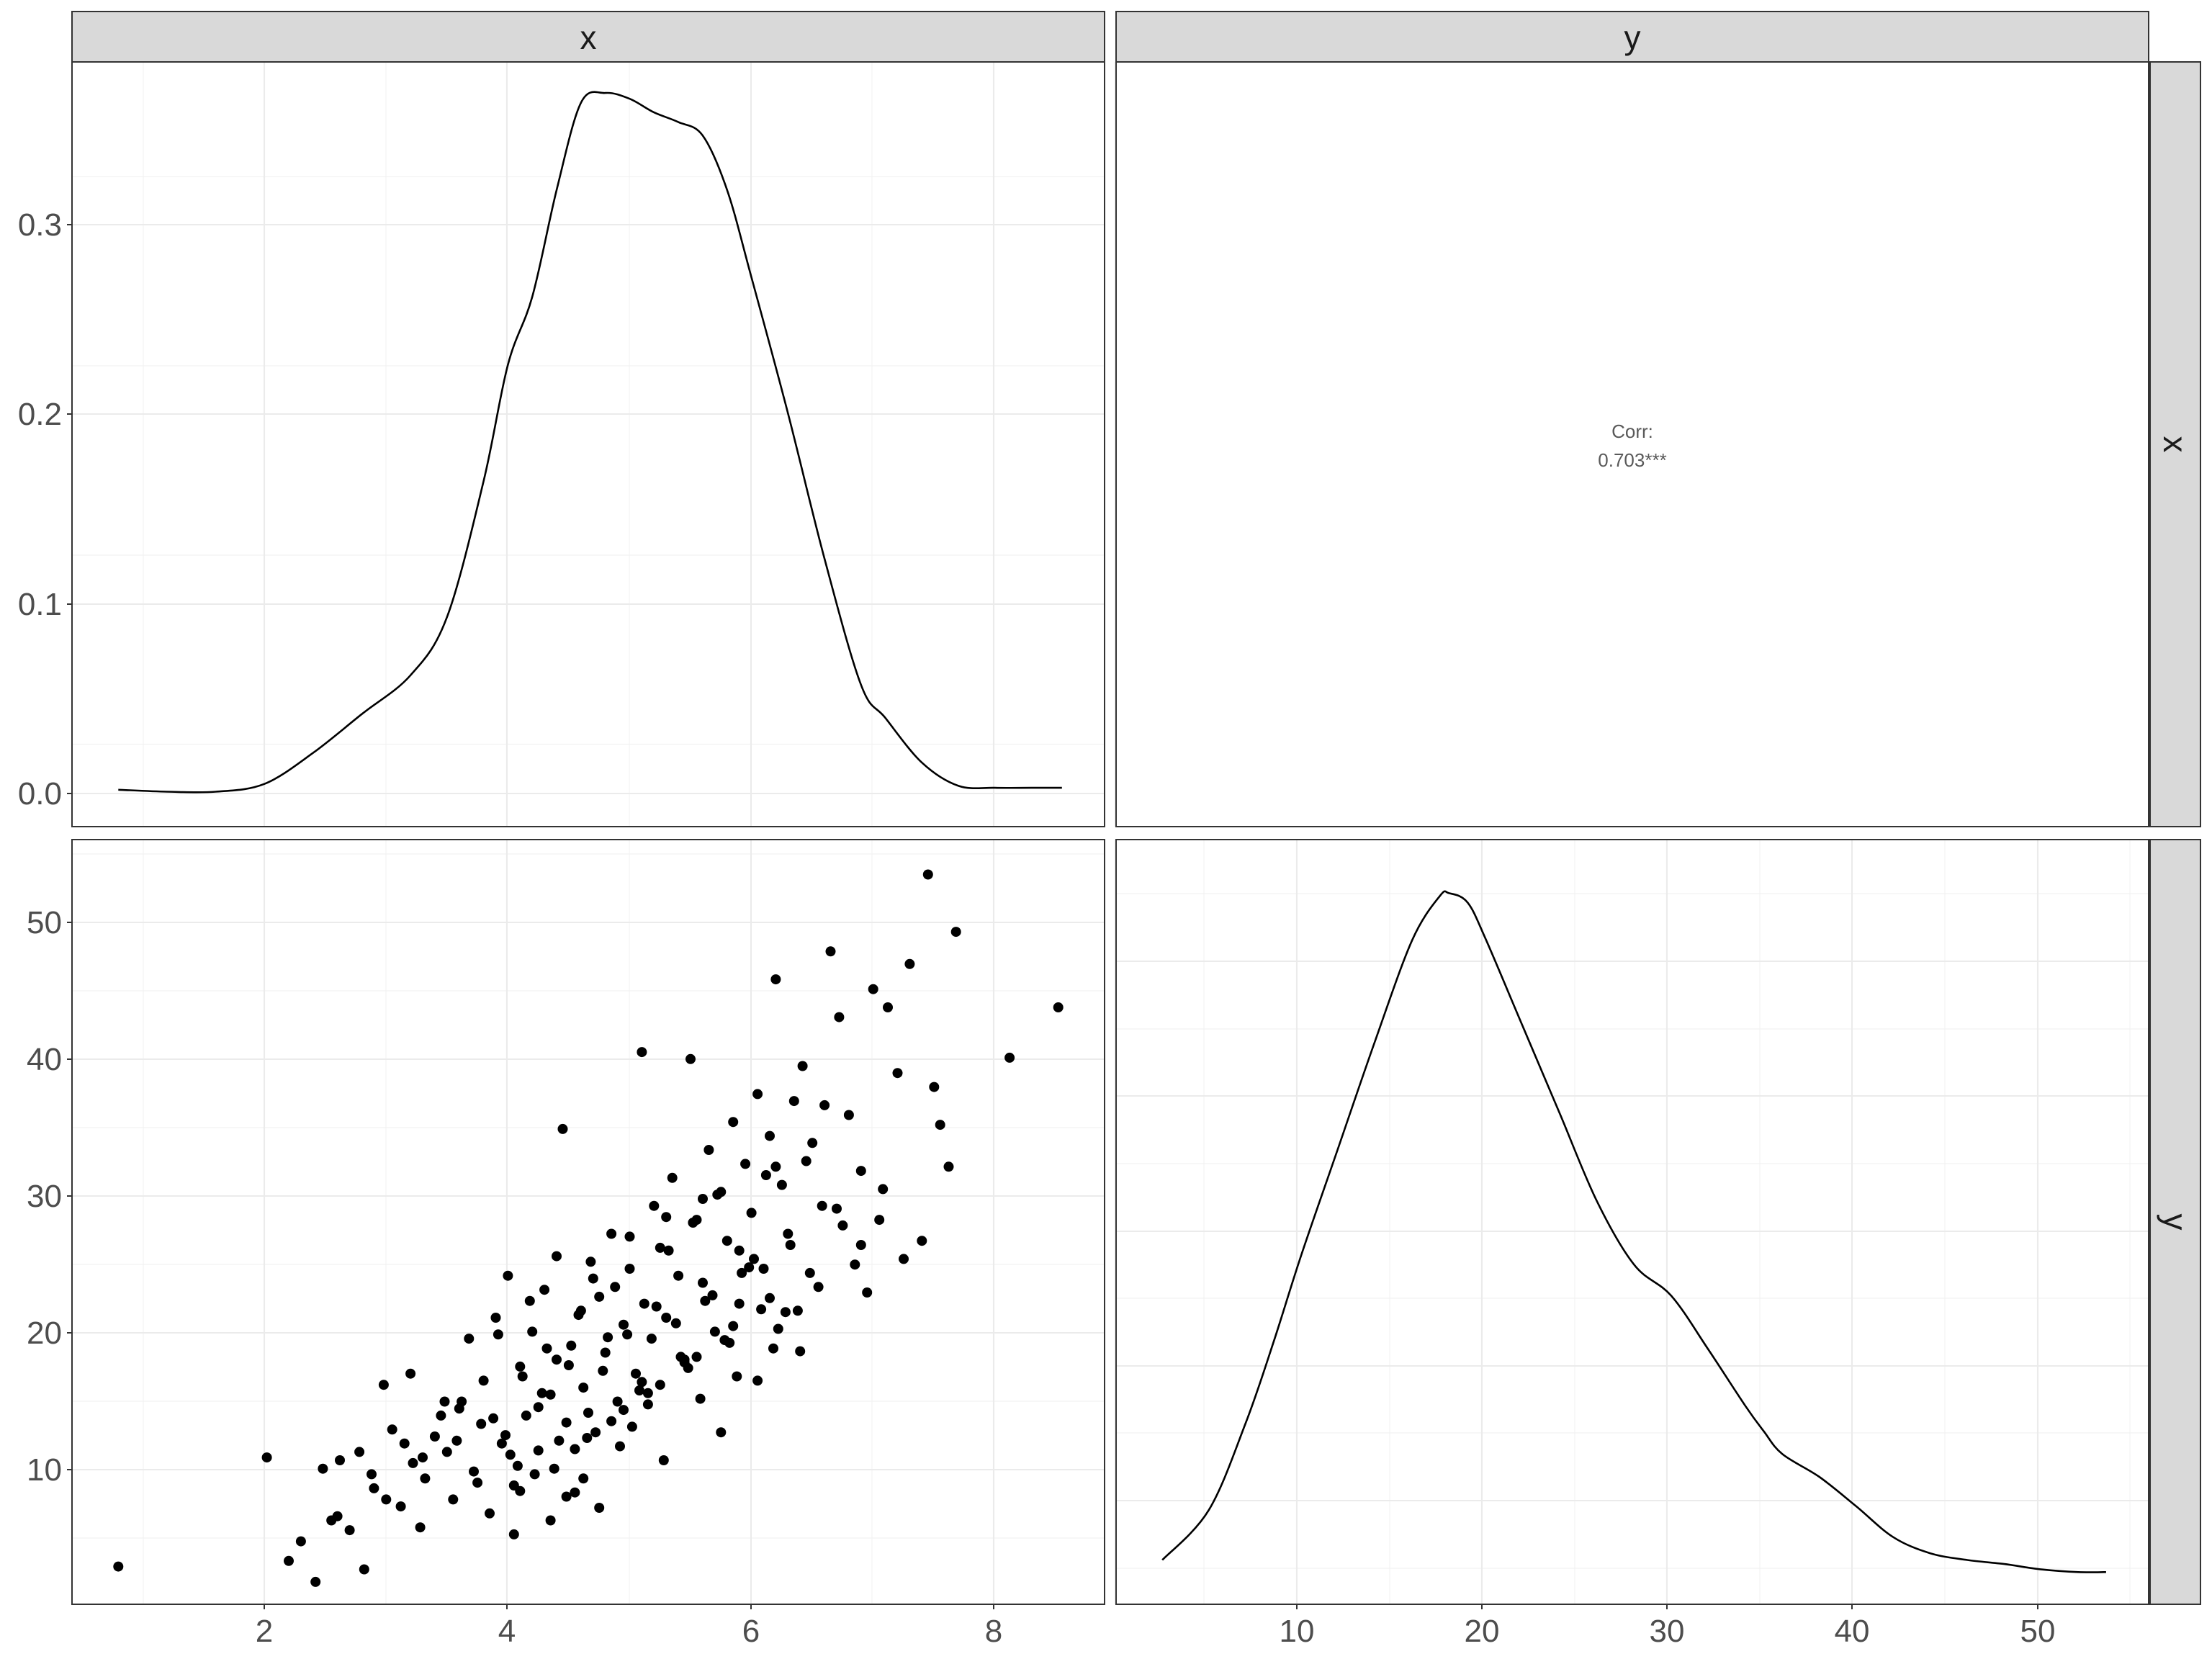 The image size is (2212, 1659). Describe the element at coordinates (44, 922) in the screenshot. I see `y-tick-label: 50` at that location.